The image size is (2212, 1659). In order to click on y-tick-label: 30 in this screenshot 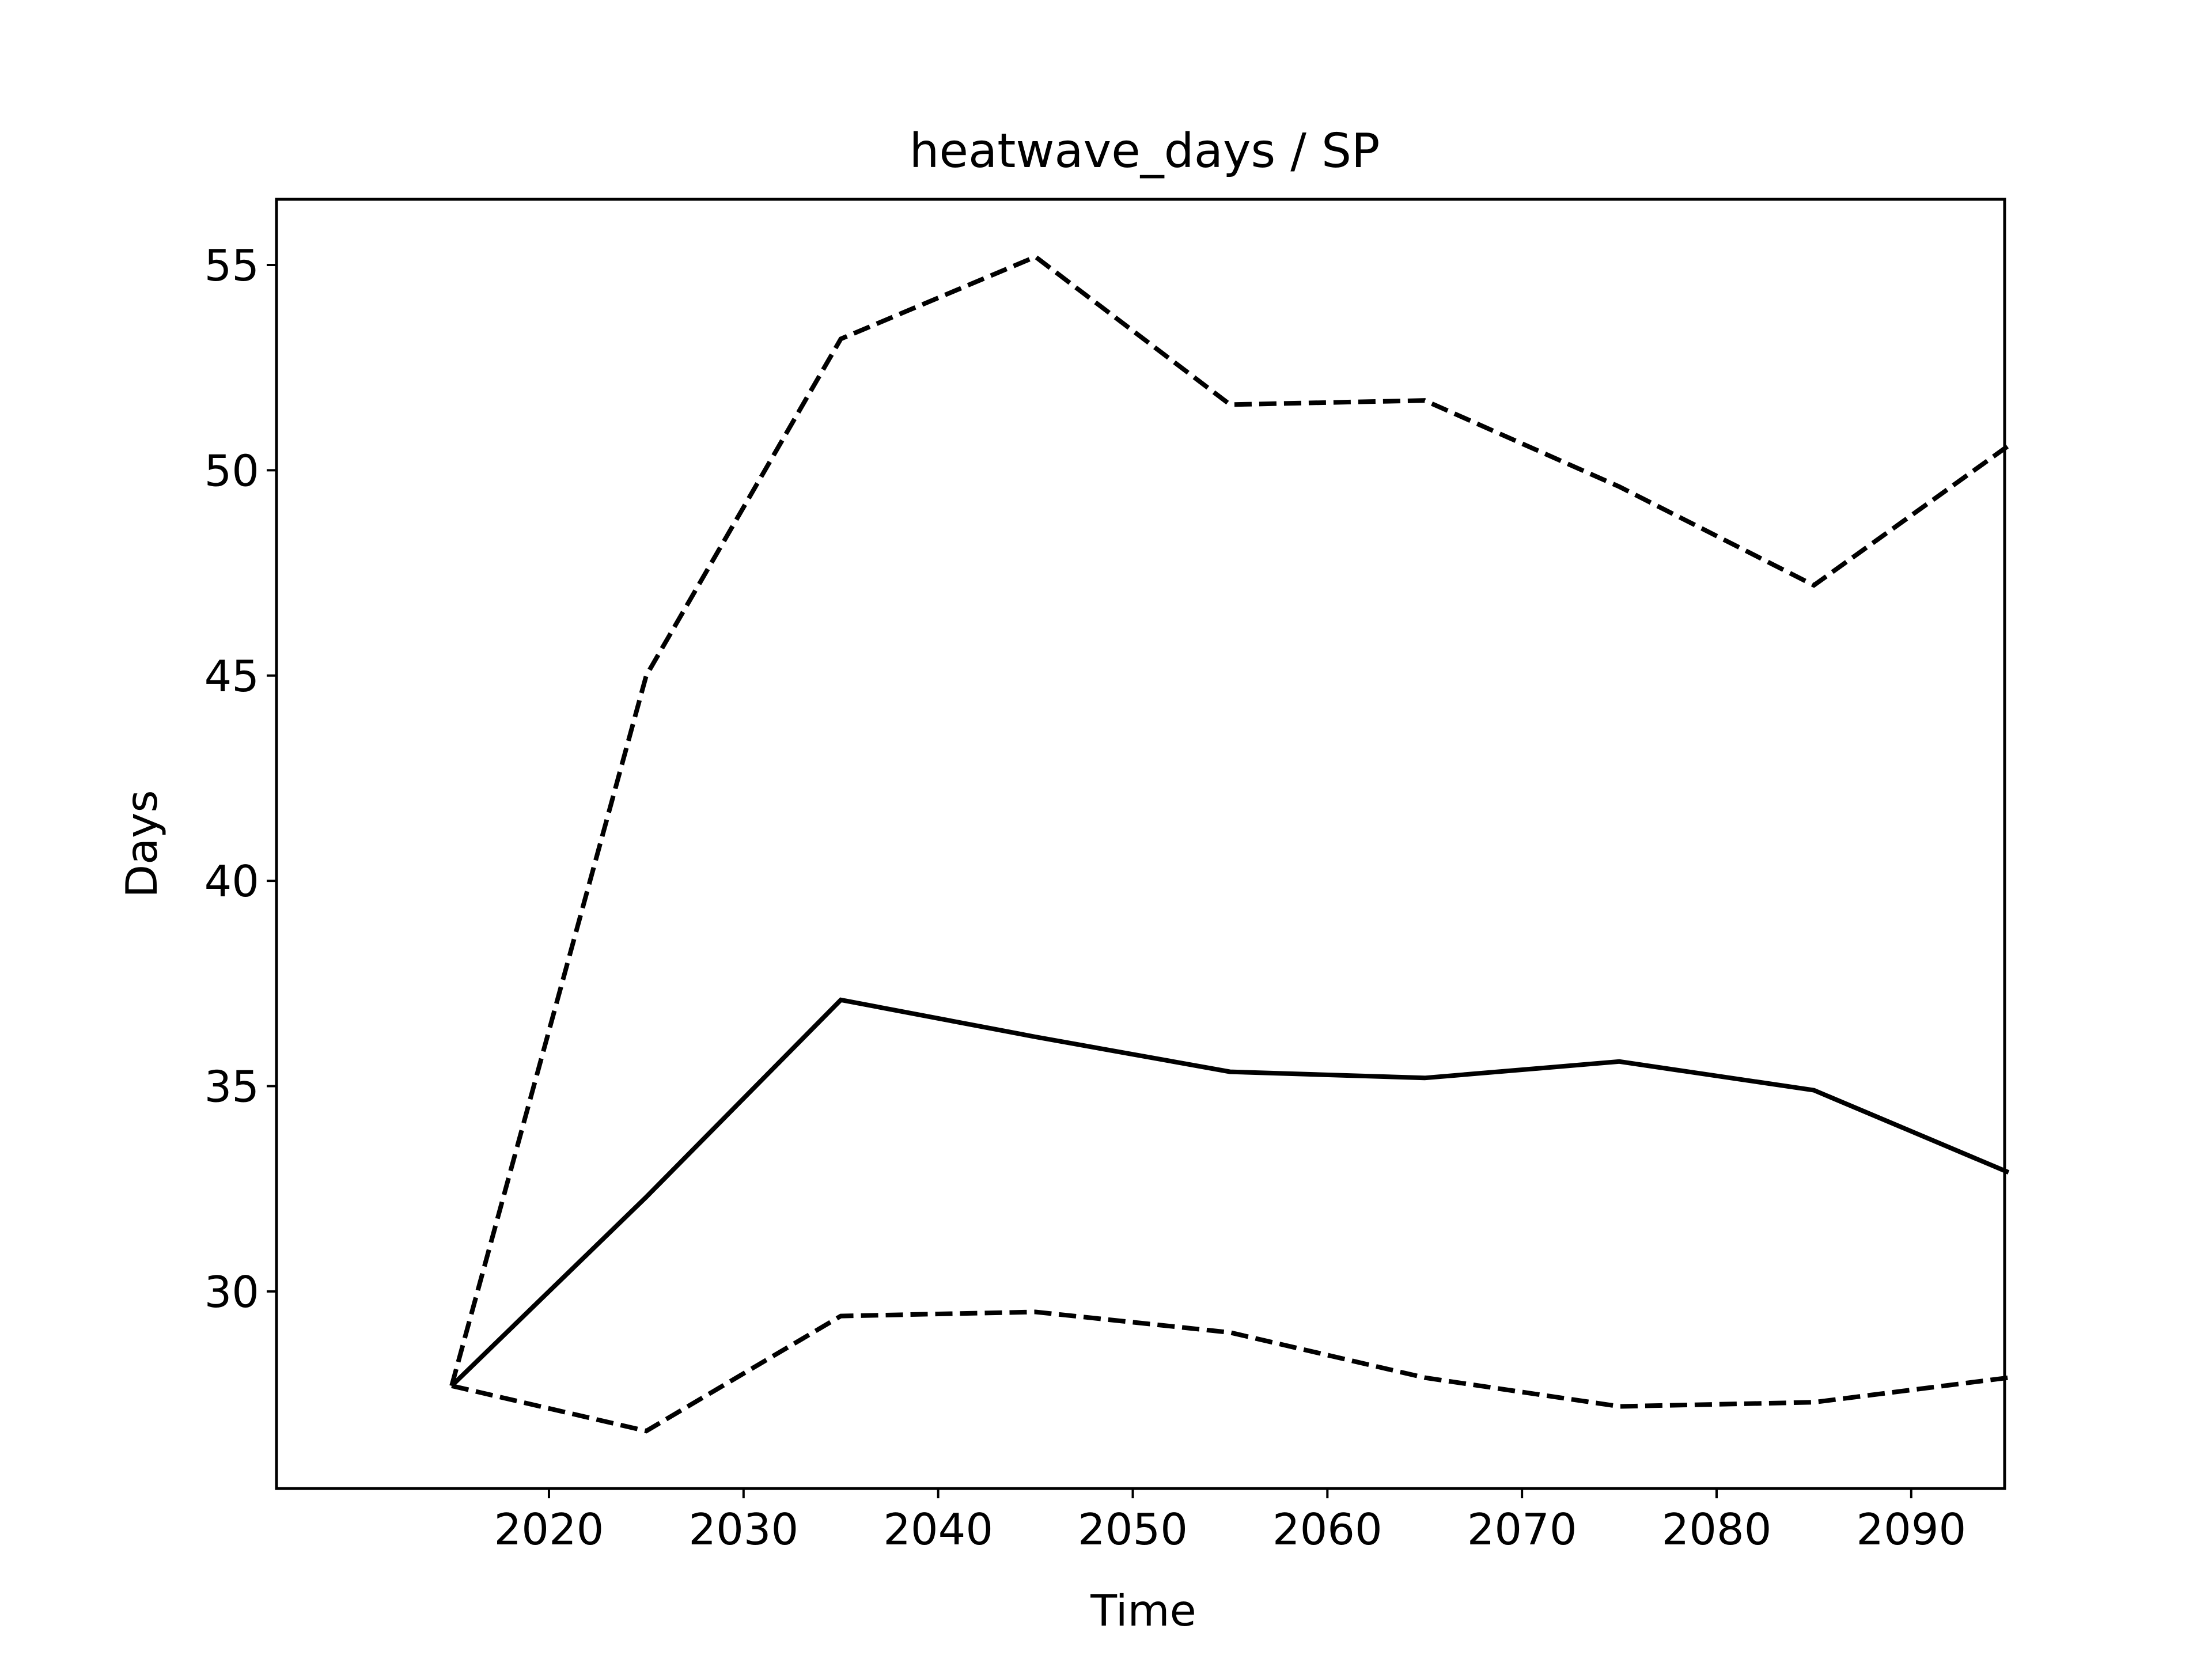, I will do `click(231, 1292)`.